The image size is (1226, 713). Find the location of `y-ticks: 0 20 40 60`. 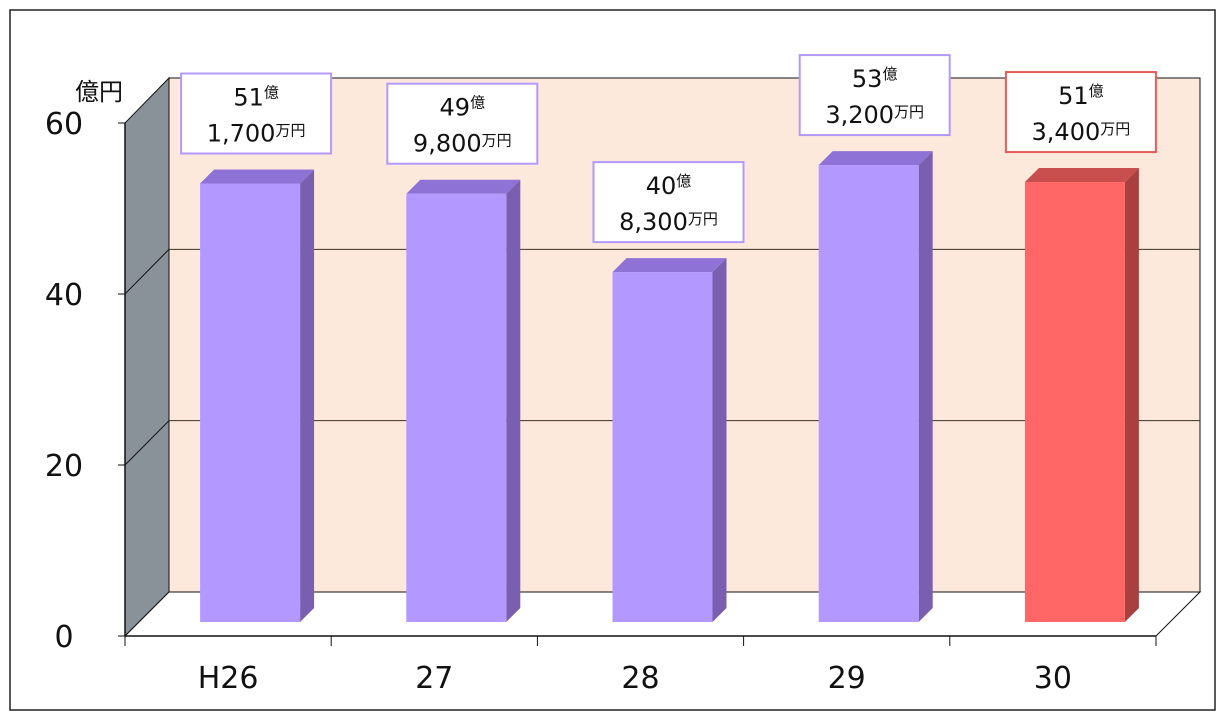

y-ticks: 0 20 40 60 is located at coordinates (85, 381).